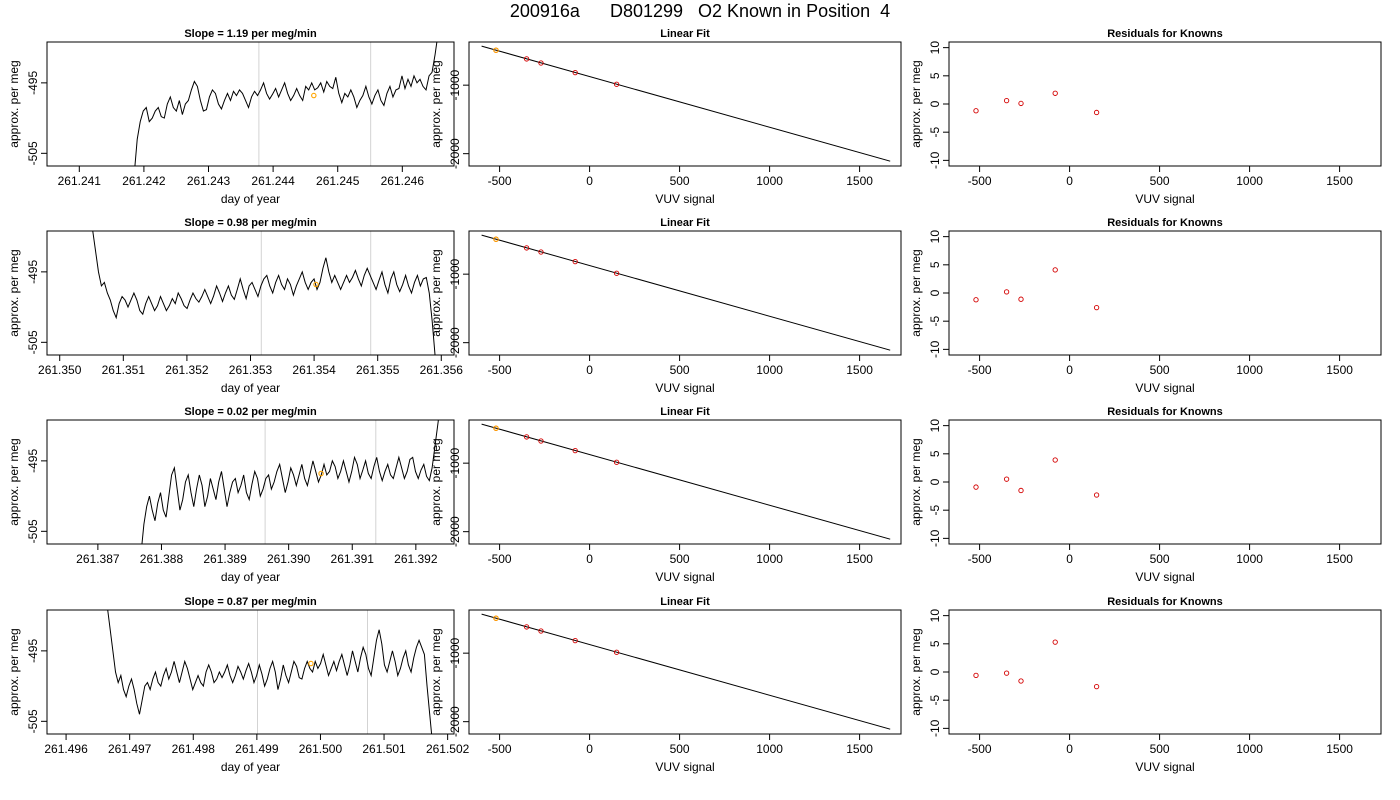 This screenshot has width=1400, height=800. I want to click on panel-title: Slope = 0.87 per meg/min, so click(250, 602).